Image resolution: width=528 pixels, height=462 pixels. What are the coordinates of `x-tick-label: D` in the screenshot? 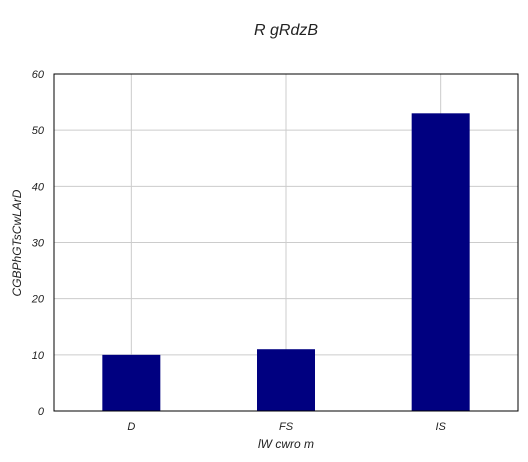 It's located at (131, 427).